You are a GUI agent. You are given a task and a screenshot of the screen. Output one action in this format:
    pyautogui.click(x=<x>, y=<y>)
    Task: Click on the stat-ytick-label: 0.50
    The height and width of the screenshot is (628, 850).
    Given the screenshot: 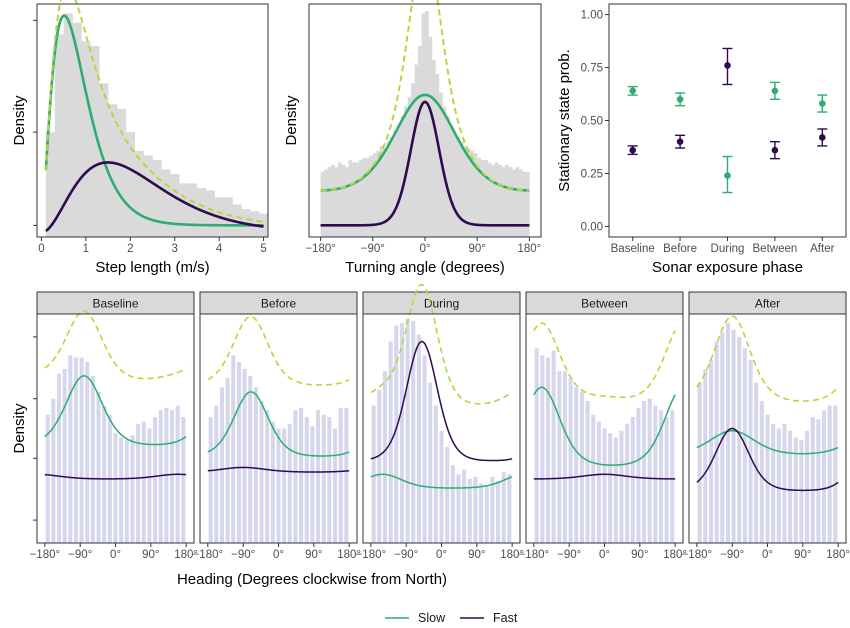 What is the action you would take?
    pyautogui.click(x=592, y=122)
    